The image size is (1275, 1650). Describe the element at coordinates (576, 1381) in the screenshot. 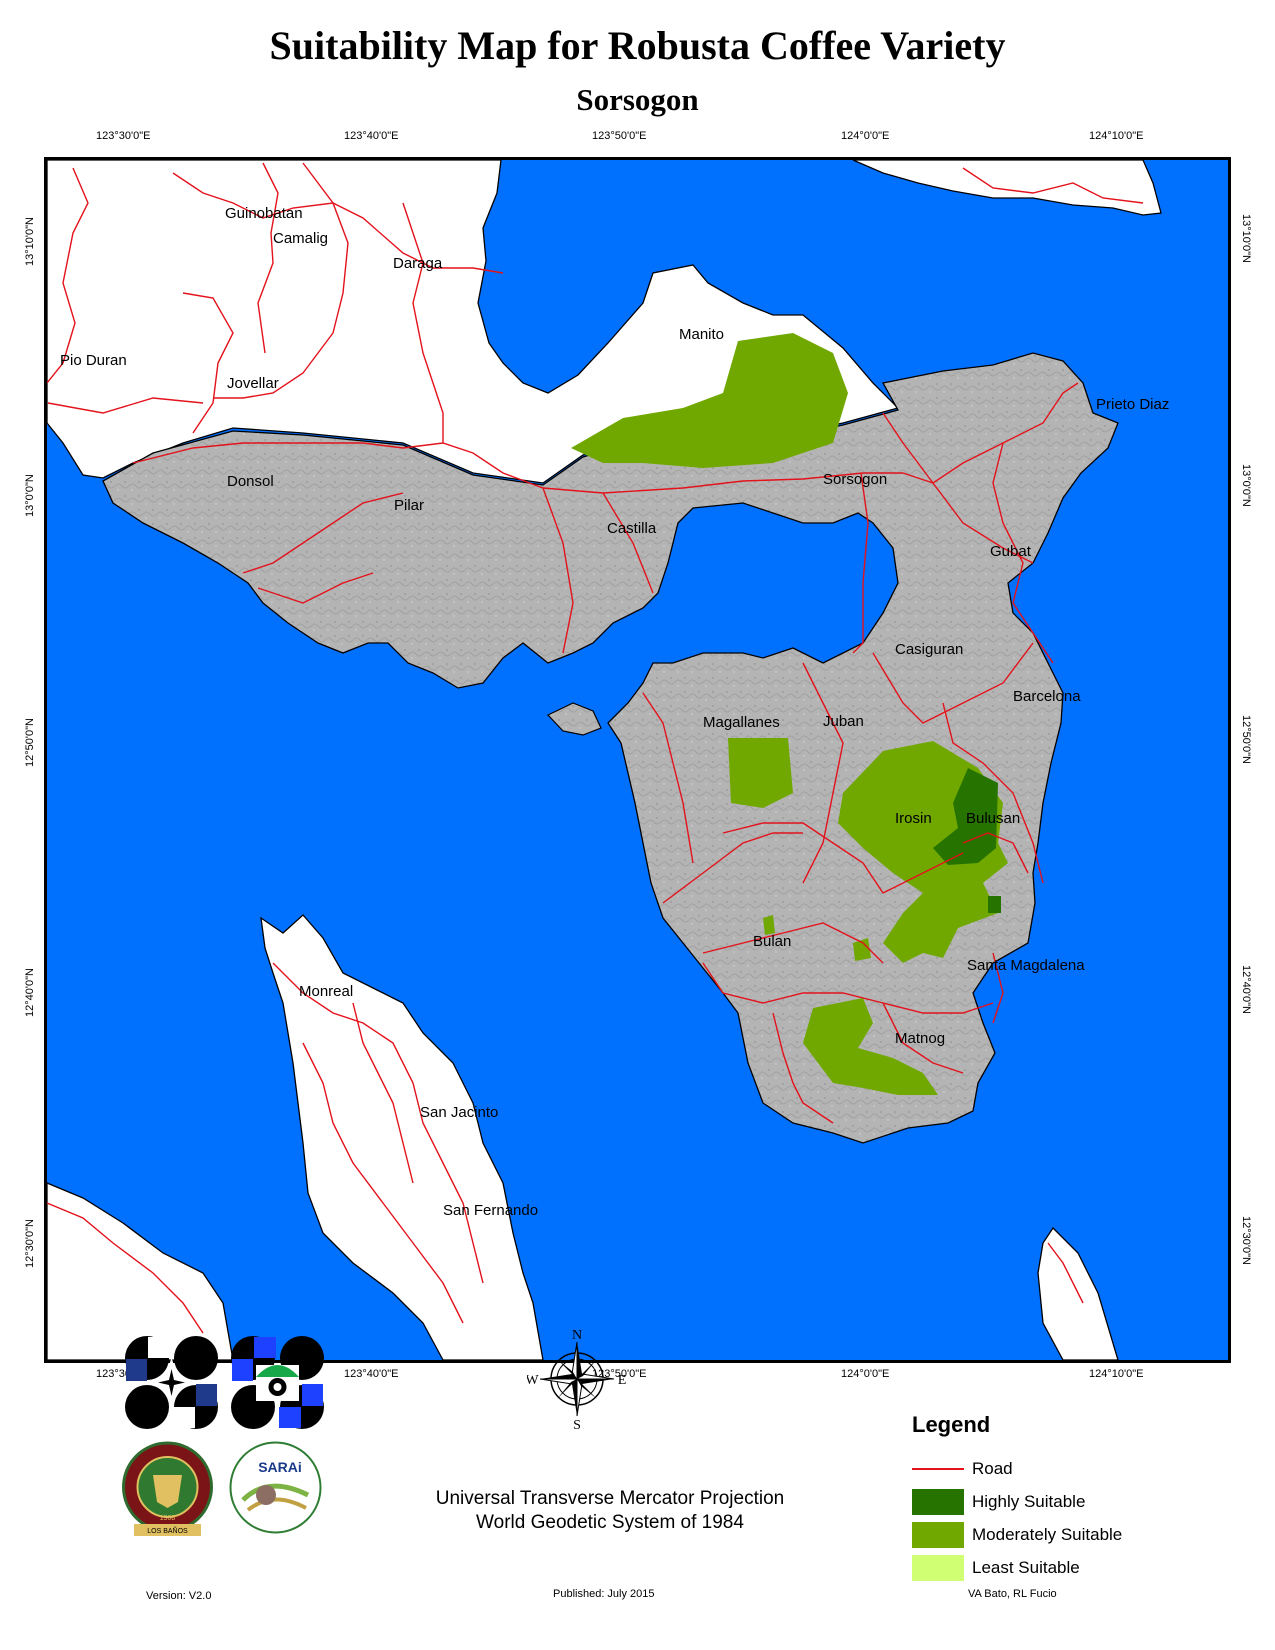

I see `north-arrow: N S E W` at that location.